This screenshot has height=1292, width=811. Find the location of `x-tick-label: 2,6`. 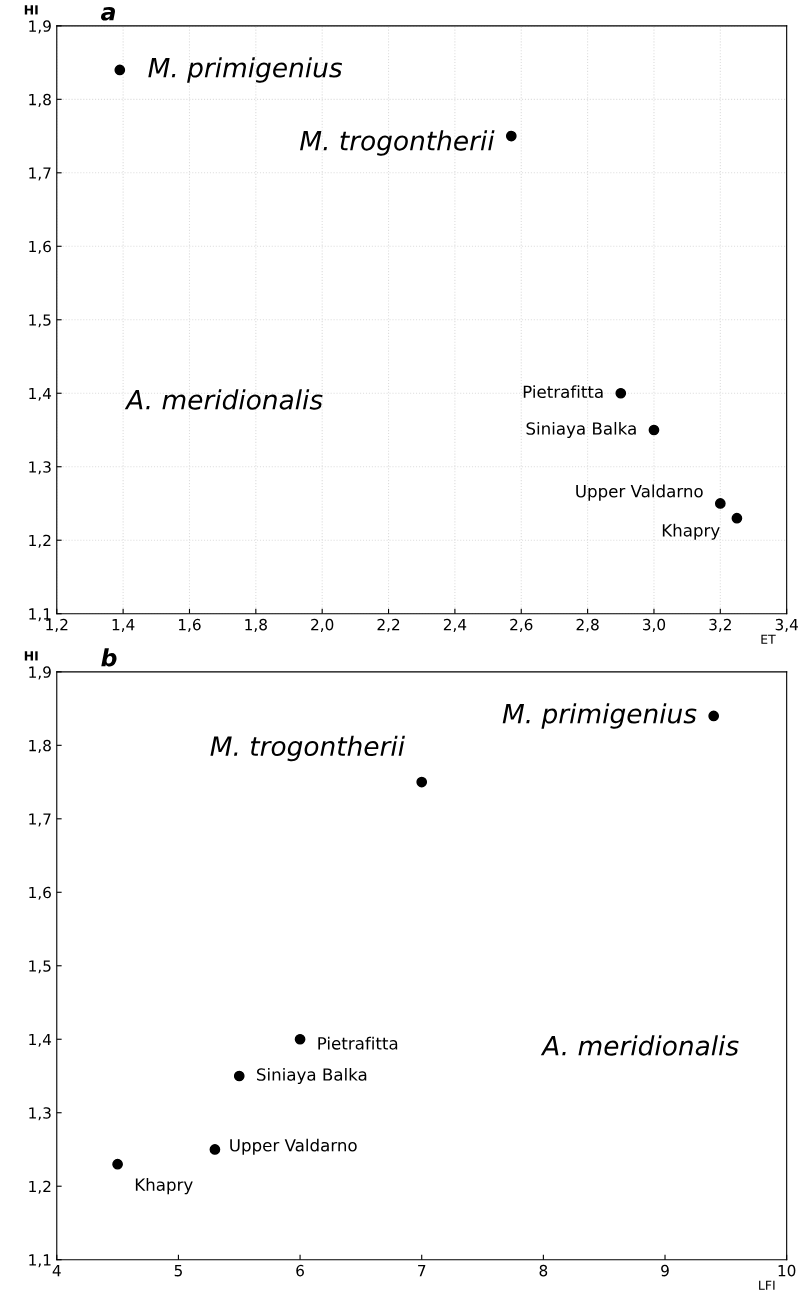

x-tick-label: 2,6 is located at coordinates (521, 625).